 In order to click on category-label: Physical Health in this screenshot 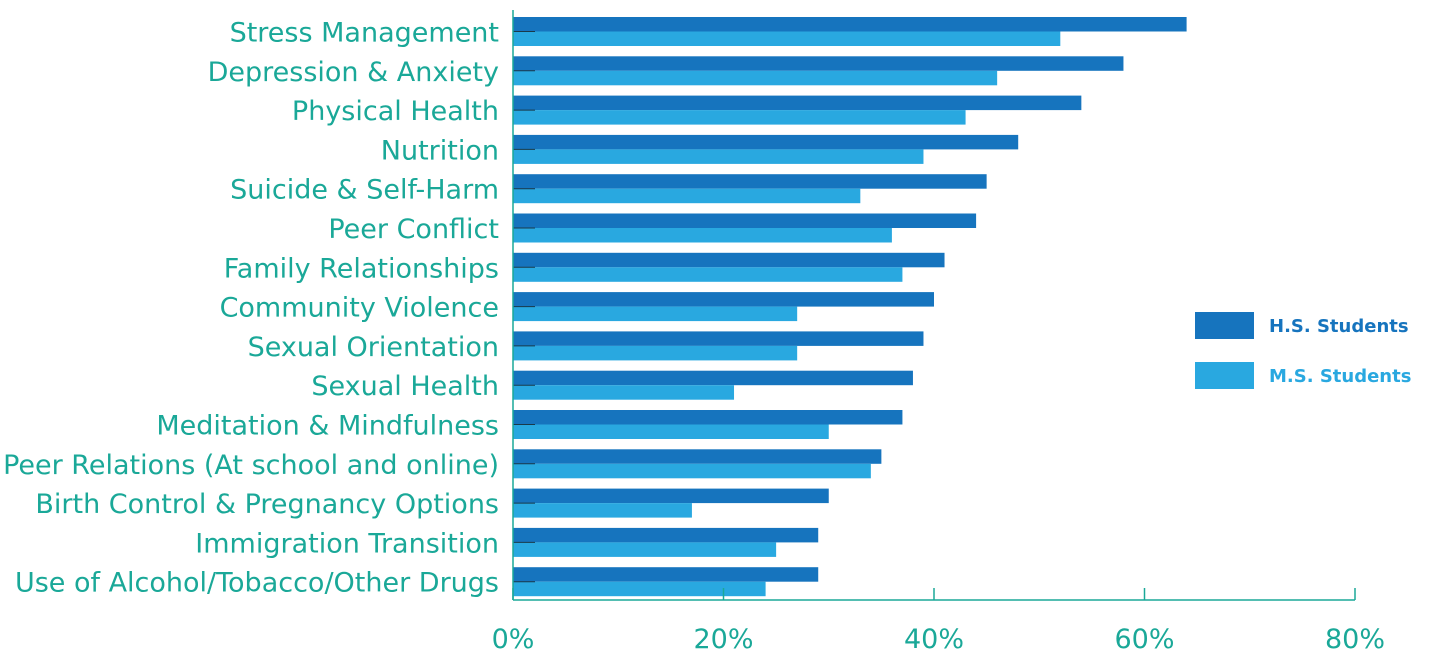, I will do `click(395, 111)`.